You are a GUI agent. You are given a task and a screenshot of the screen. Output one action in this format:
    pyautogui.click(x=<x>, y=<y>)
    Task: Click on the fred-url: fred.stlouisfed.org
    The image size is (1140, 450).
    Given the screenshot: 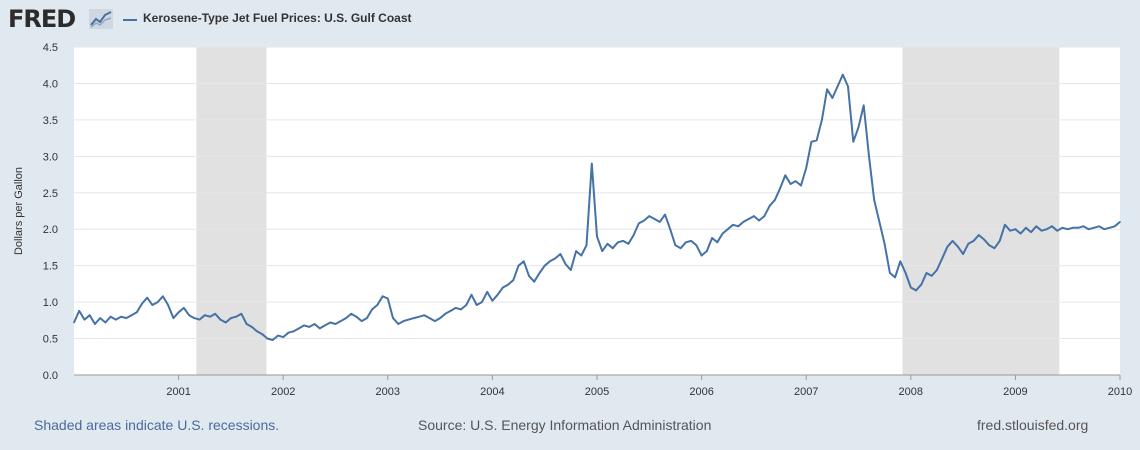 What is the action you would take?
    pyautogui.click(x=1033, y=425)
    